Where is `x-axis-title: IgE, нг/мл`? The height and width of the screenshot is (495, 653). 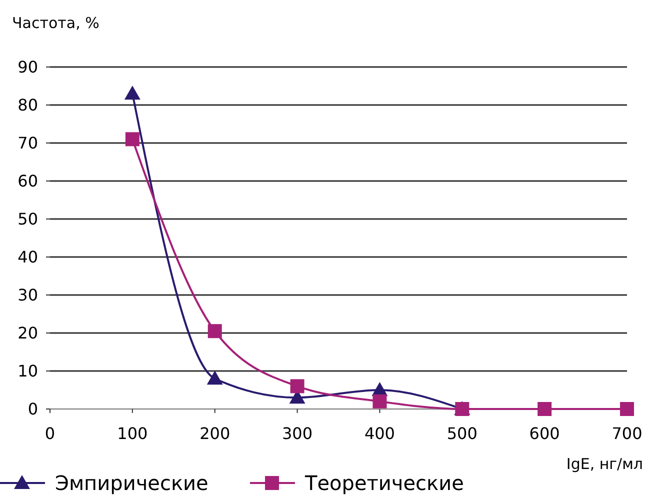 x-axis-title: IgE, нг/мл is located at coordinates (604, 464).